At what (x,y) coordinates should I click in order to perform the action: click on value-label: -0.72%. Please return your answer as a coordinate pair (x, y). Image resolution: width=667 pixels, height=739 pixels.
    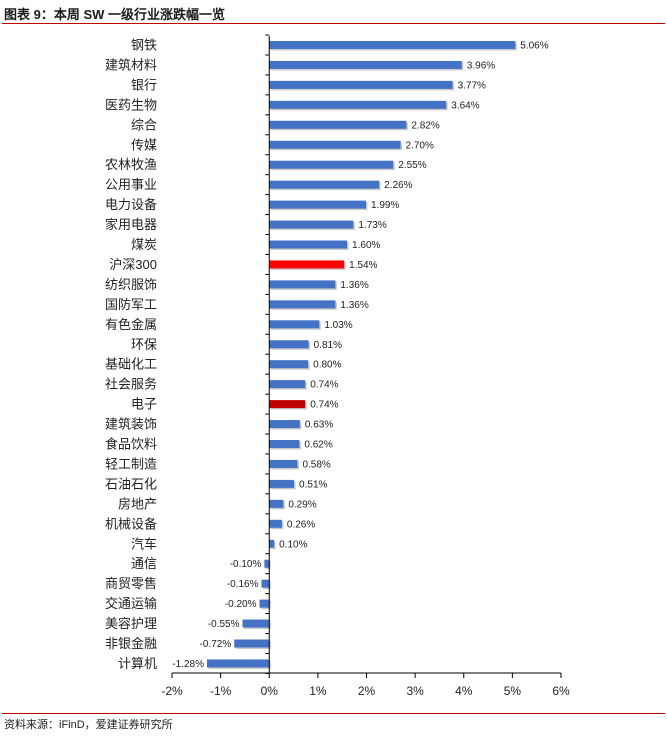
    Looking at the image, I should click on (216, 644).